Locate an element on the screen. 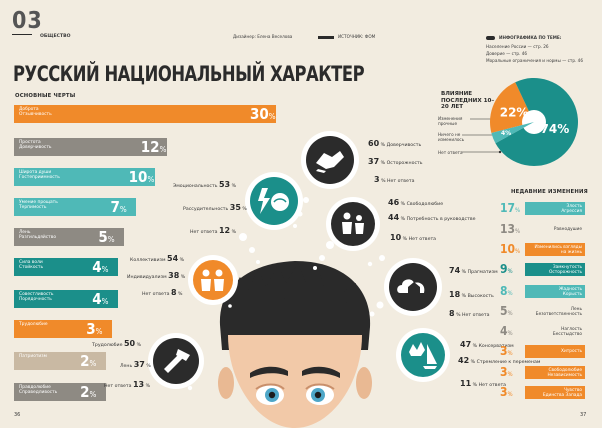  issue-rule is located at coordinates (22, 34).